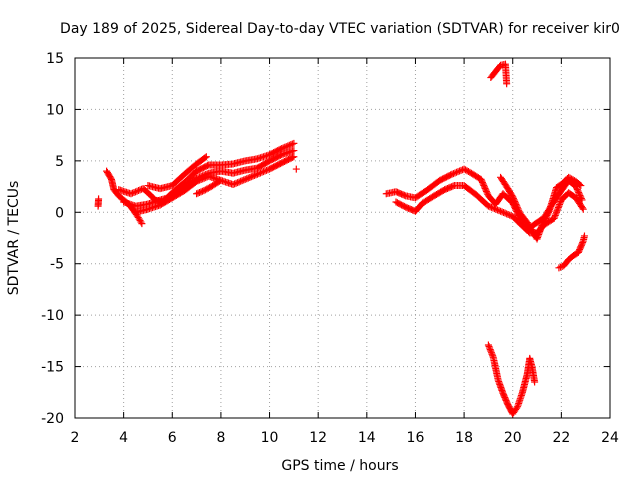 The width and height of the screenshot is (640, 480). What do you see at coordinates (339, 466) in the screenshot?
I see `x-axis-label: GPS time / hours` at bounding box center [339, 466].